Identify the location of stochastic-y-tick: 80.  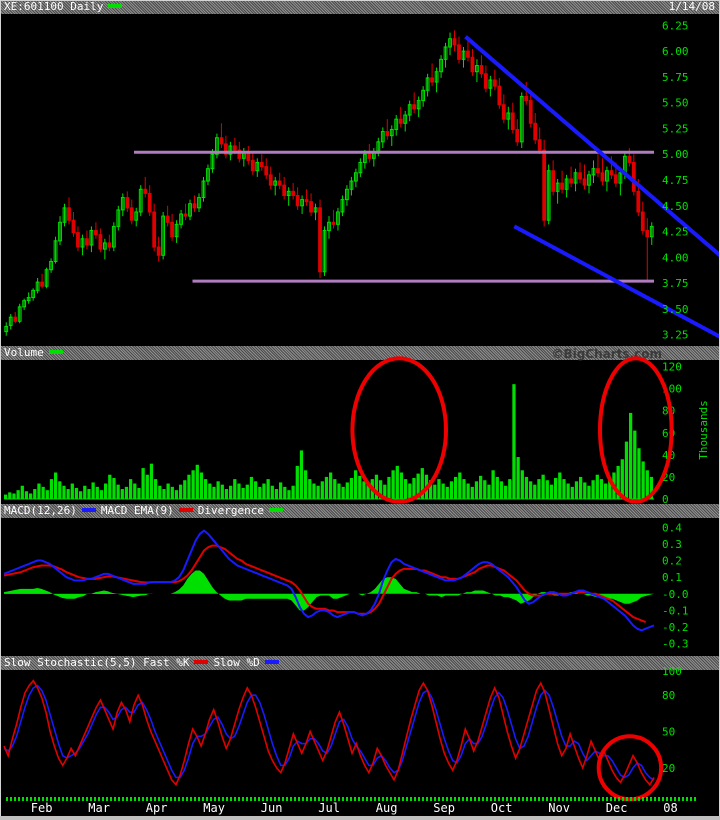
(668, 695).